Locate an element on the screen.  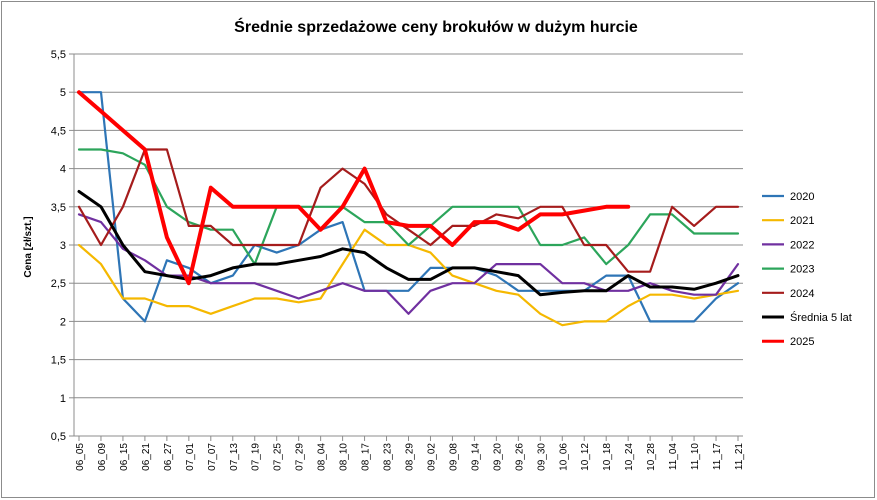
x-tick-label: 08_23 is located at coordinates (388, 457).